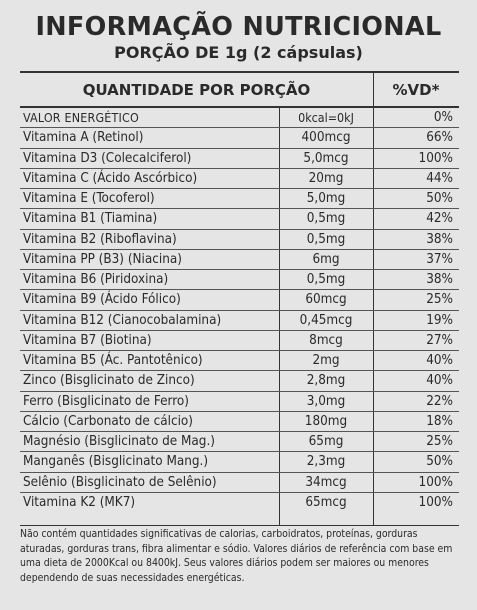 This screenshot has height=610, width=477. Describe the element at coordinates (239, 138) in the screenshot. I see `table-row: Vitamina A (Retinol) 400mcg 66%` at that location.